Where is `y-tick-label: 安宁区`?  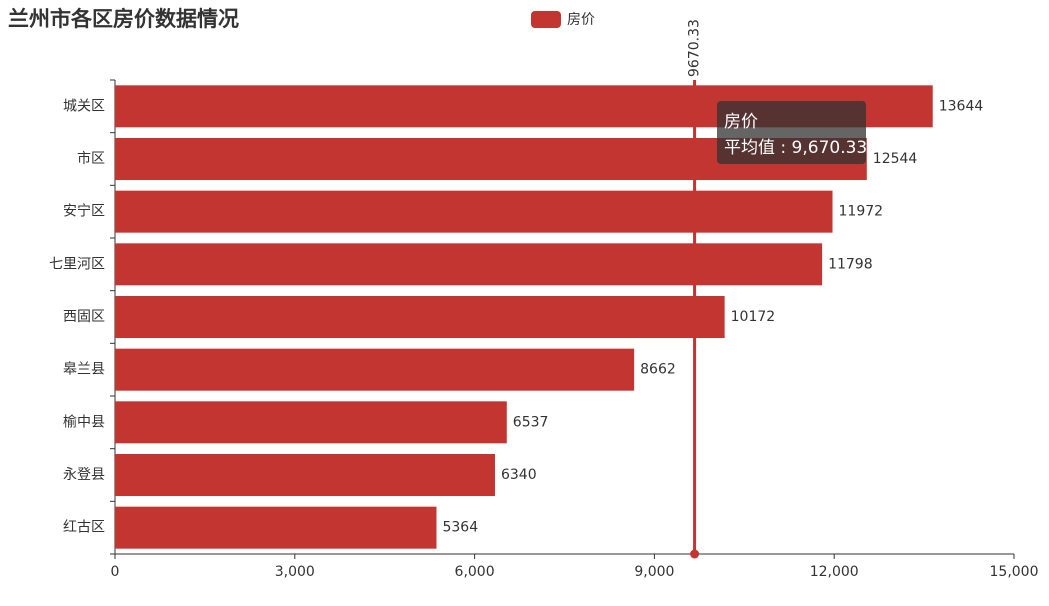 y-tick-label: 安宁区 is located at coordinates (84, 211).